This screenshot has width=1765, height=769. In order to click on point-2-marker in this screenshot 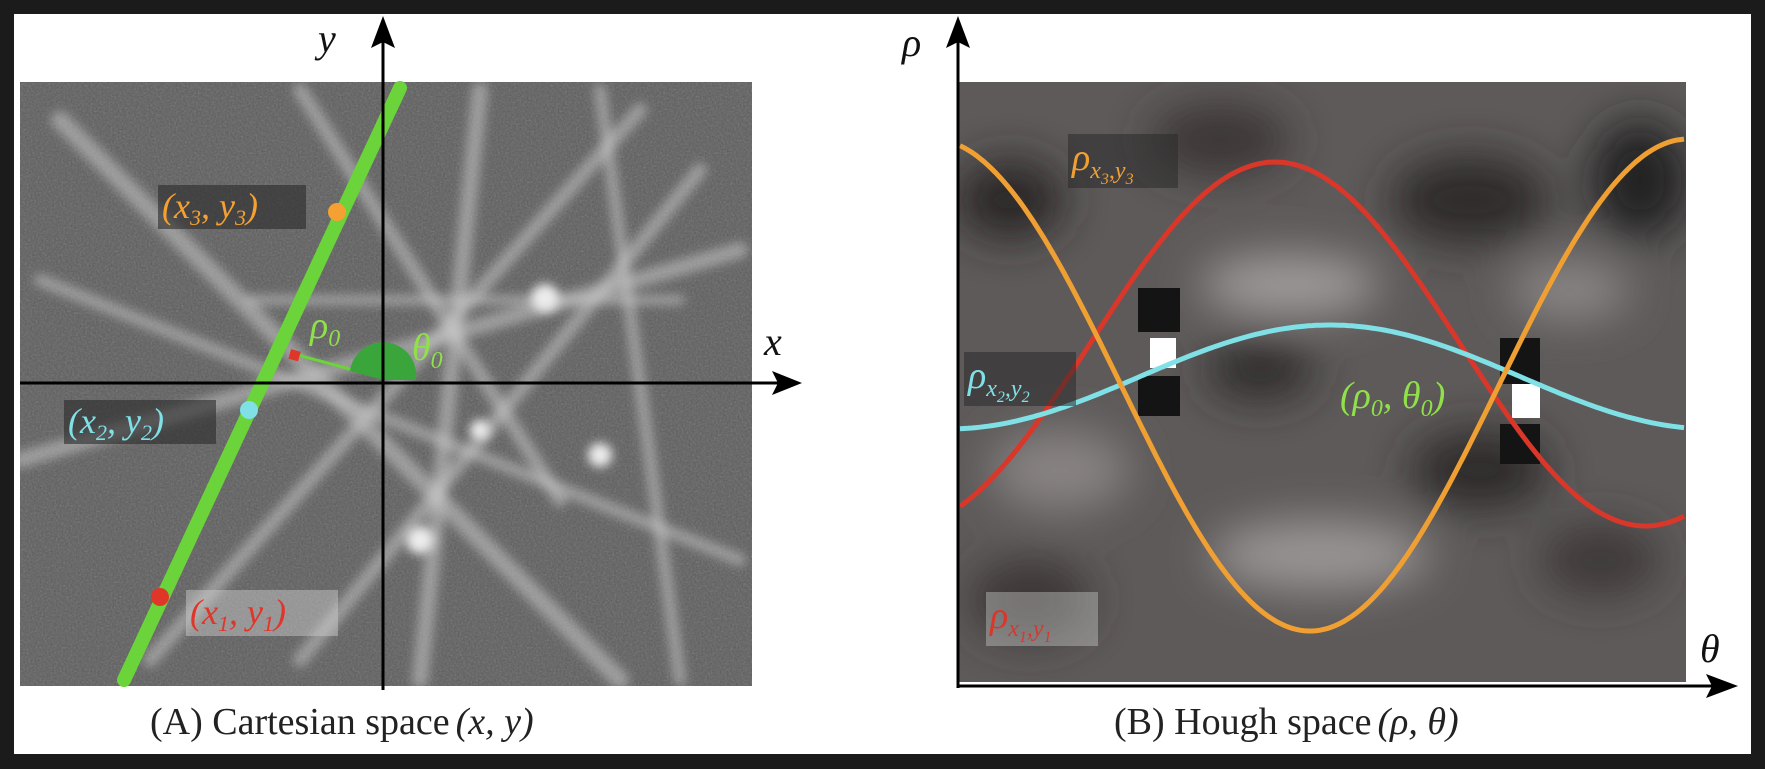, I will do `click(249, 410)`.